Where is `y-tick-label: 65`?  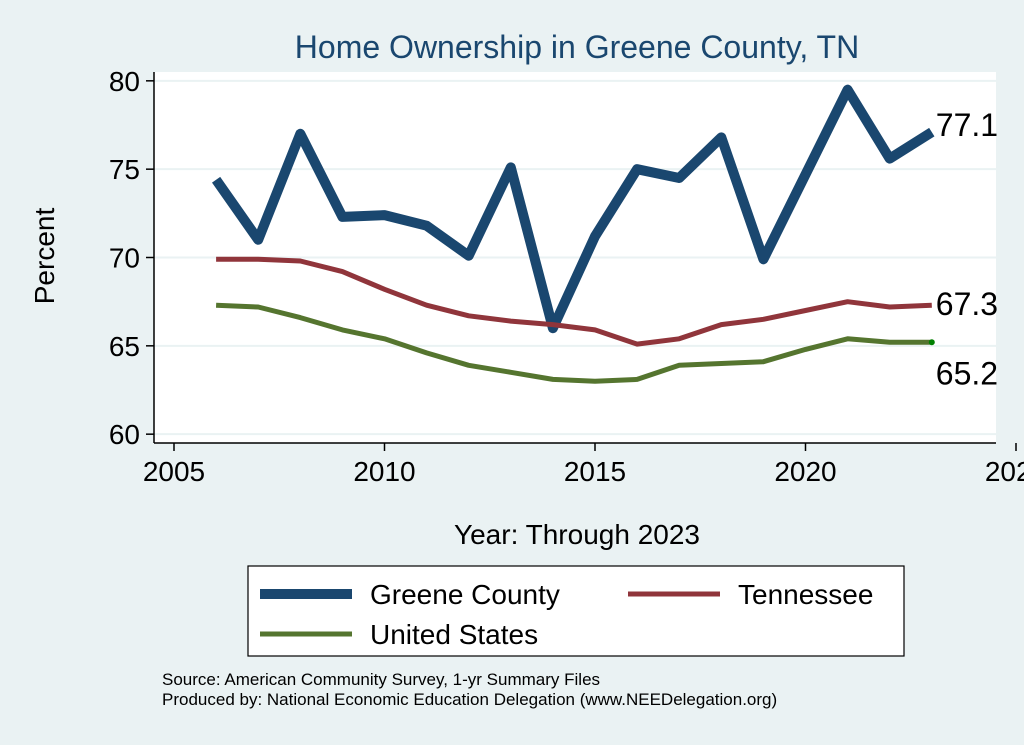 y-tick-label: 65 is located at coordinates (124, 346).